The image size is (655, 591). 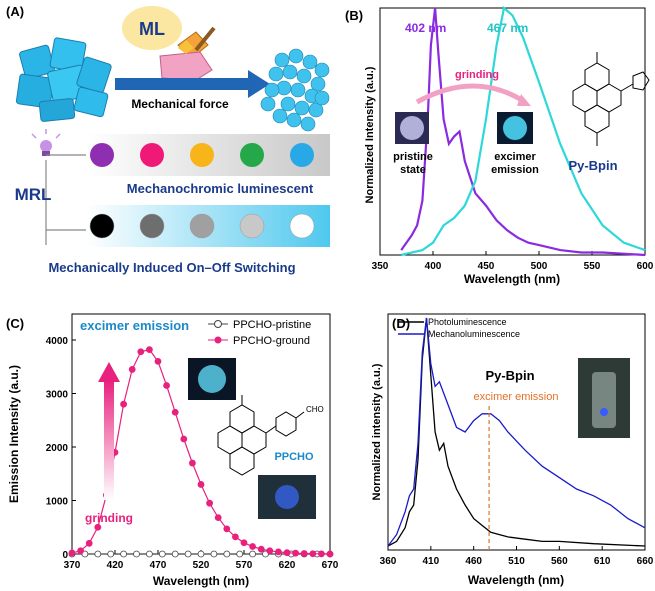 I want to click on mcl-caption: Mechanochromic luminescent, so click(x=220, y=188).